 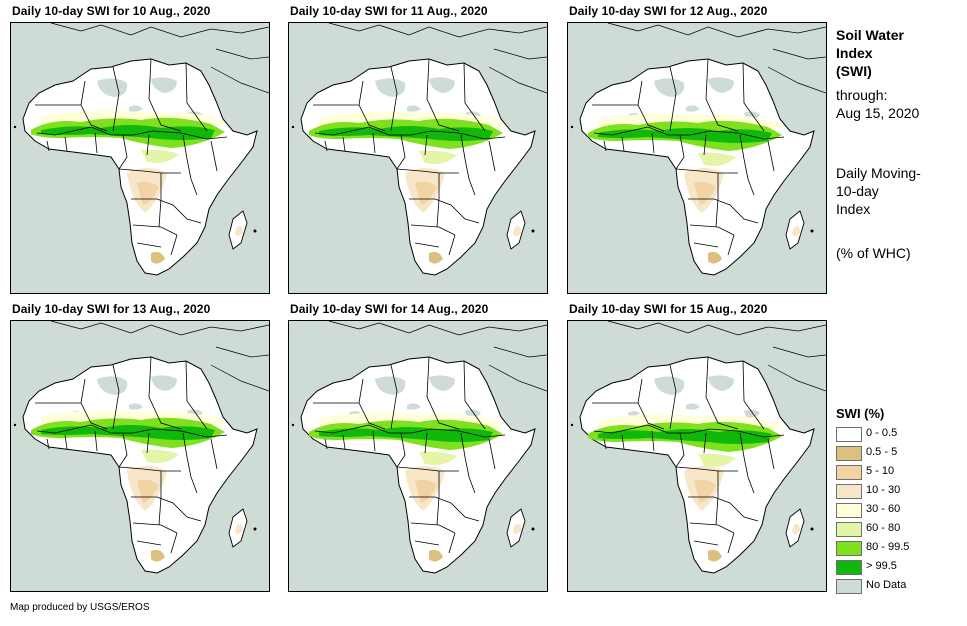 What do you see at coordinates (697, 167) in the screenshot?
I see `africa-landmass` at bounding box center [697, 167].